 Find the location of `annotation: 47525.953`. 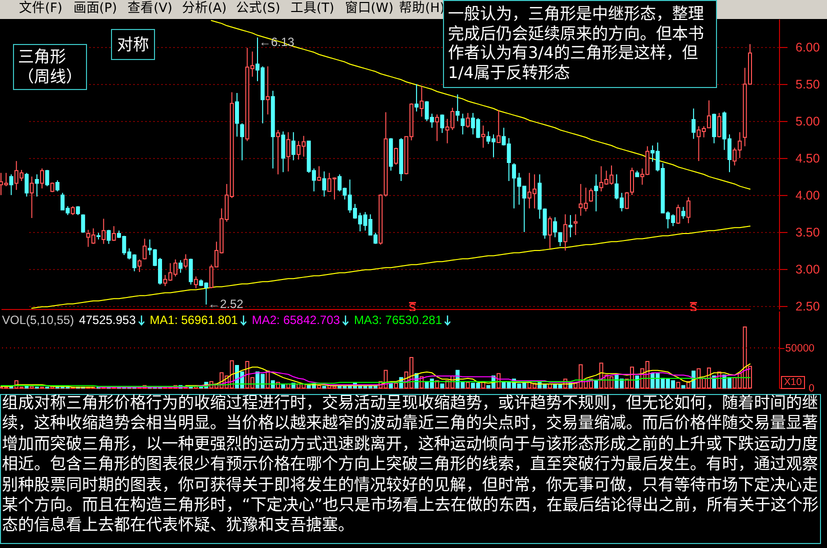

annotation: 47525.953 is located at coordinates (107, 320).